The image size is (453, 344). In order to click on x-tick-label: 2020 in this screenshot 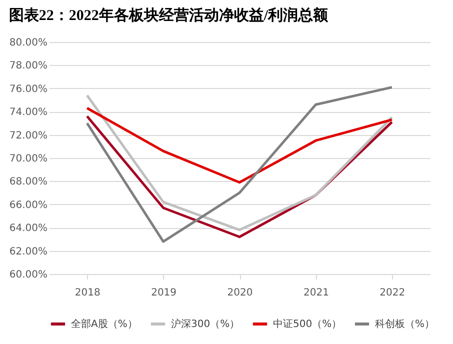, I will do `click(240, 293)`.